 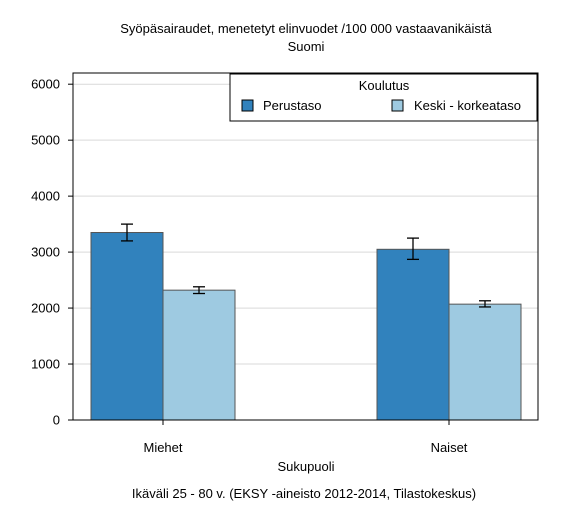 I want to click on legend-swatch-perustaso, so click(x=247, y=105).